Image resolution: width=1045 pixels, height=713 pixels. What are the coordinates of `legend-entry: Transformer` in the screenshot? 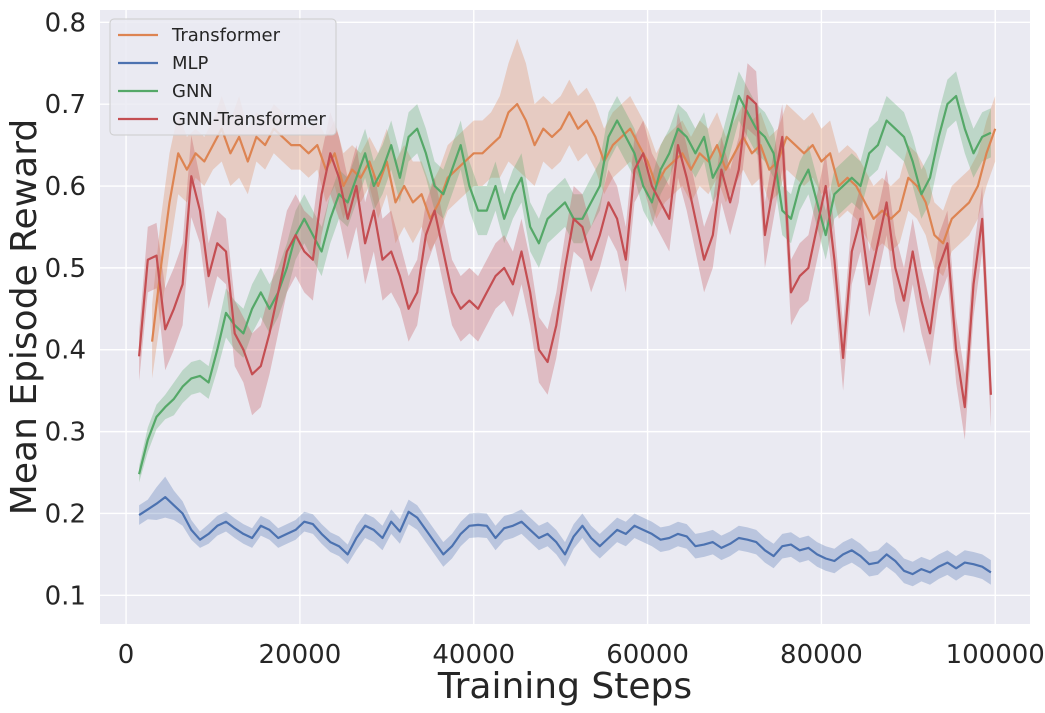 It's located at (226, 35).